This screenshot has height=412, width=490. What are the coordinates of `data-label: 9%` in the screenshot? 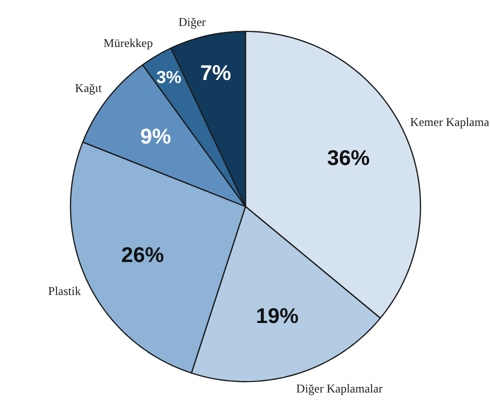 It's located at (156, 136).